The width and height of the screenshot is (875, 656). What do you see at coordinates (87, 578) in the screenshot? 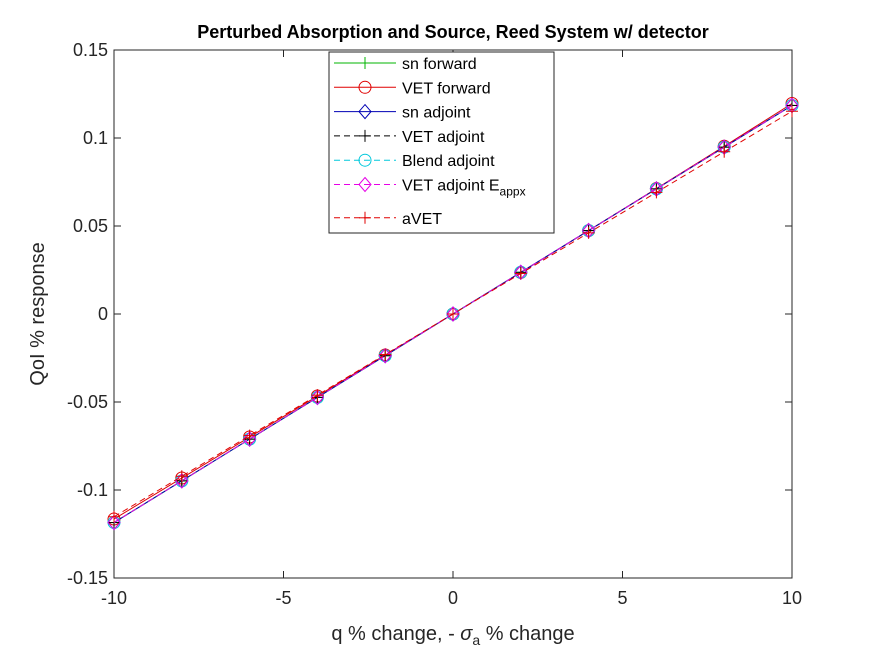
I see `y-tick-label: -0.15` at bounding box center [87, 578].